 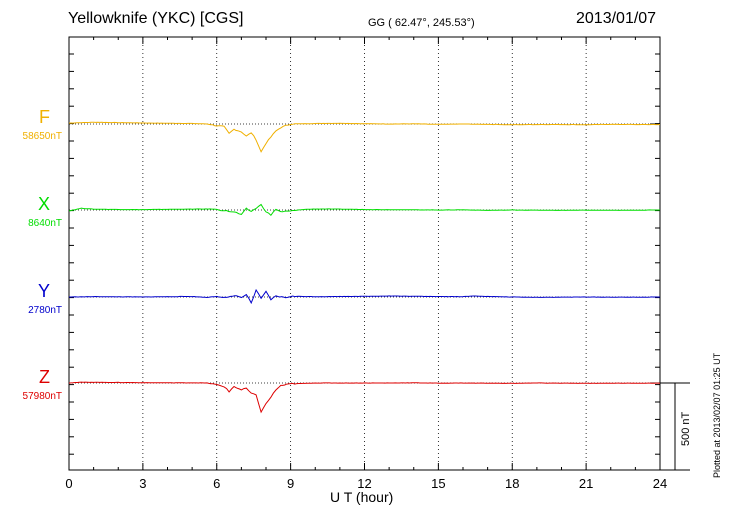 What do you see at coordinates (142, 483) in the screenshot?
I see `x-tick-label-3: 3` at bounding box center [142, 483].